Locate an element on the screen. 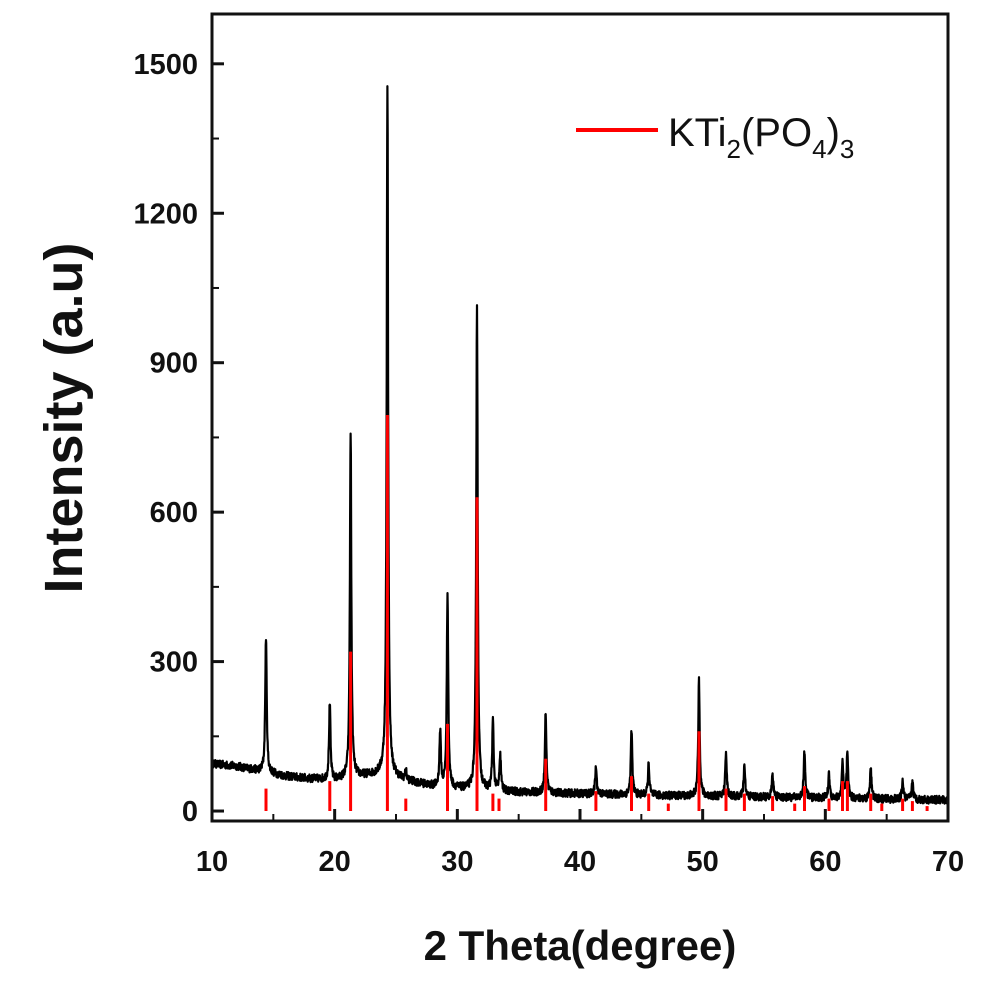 This screenshot has width=1000, height=1000. legend: KTi2(PO4)3 is located at coordinates (715, 137).